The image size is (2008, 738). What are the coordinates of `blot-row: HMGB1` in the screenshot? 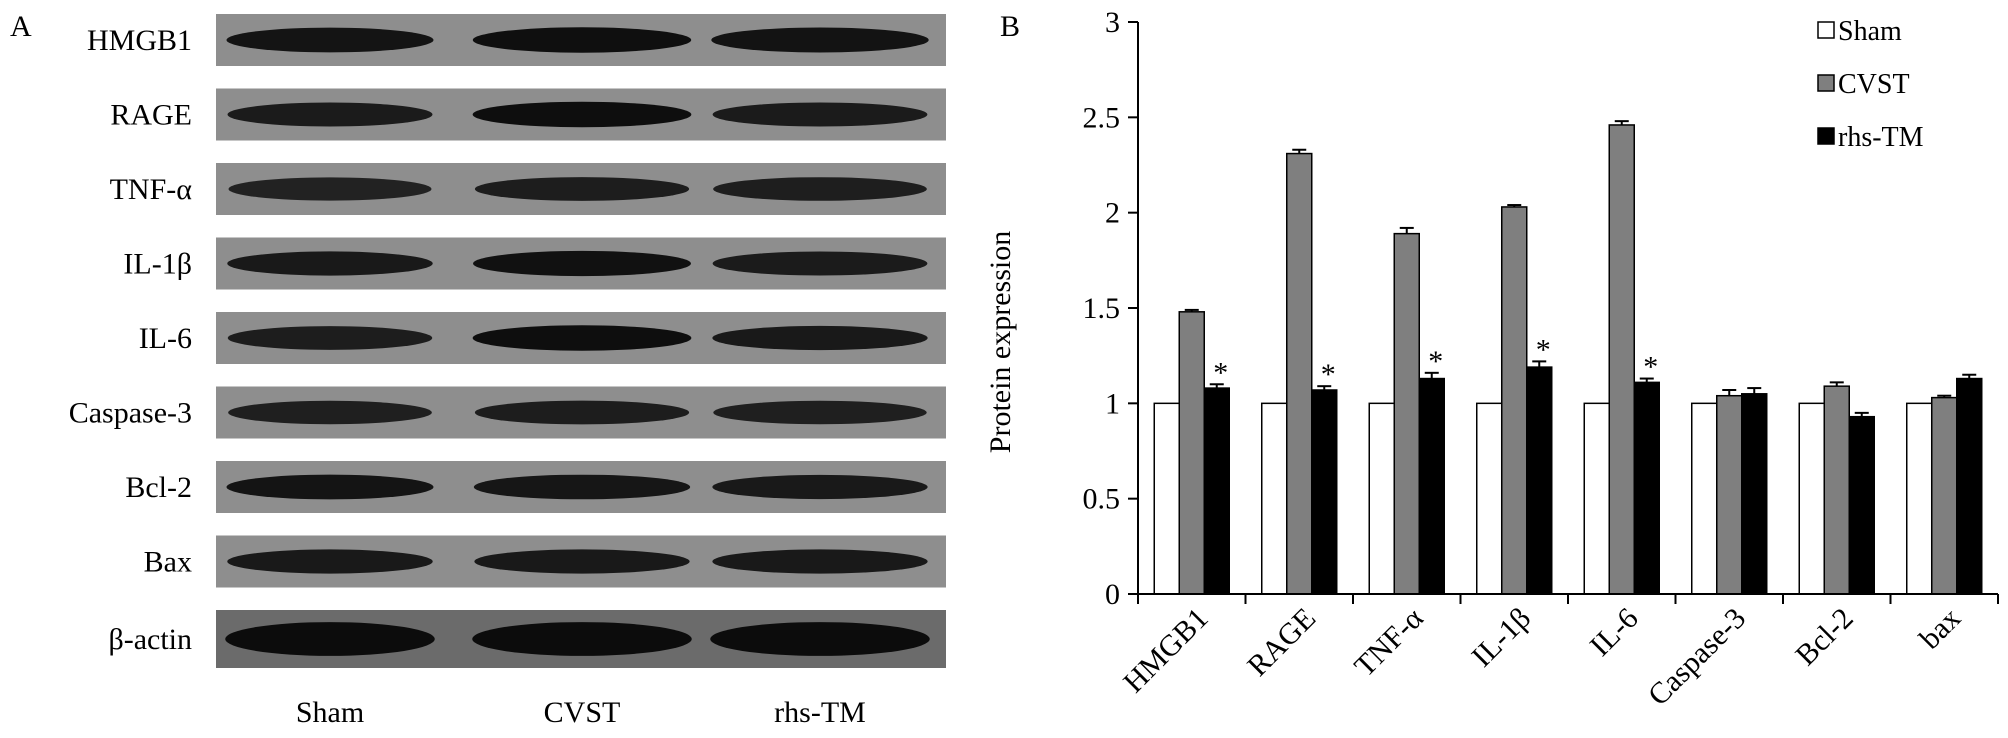 It's located at (516, 40).